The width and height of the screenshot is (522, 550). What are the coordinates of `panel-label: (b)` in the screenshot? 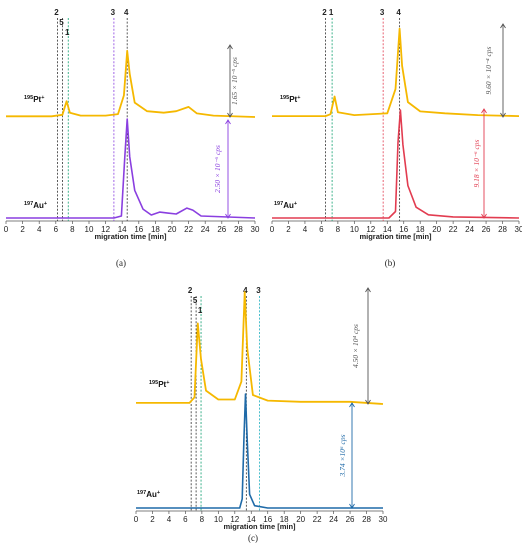 It's located at (390, 263).